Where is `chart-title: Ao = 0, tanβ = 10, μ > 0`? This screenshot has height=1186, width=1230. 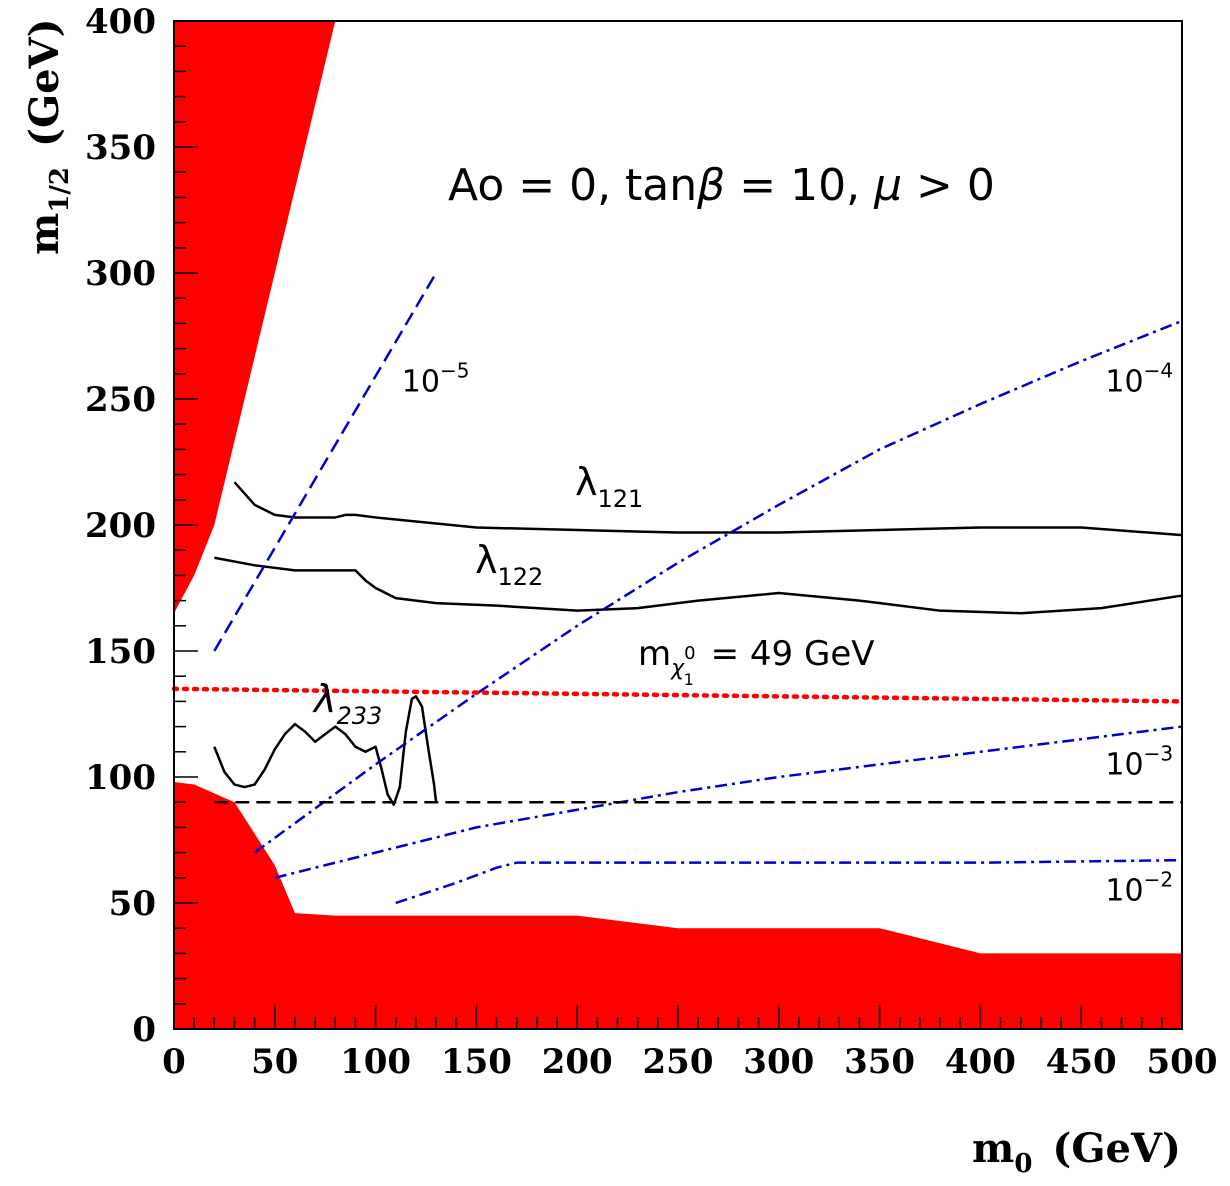 chart-title: Ao = 0, tanβ = 10, μ > 0 is located at coordinates (721, 185).